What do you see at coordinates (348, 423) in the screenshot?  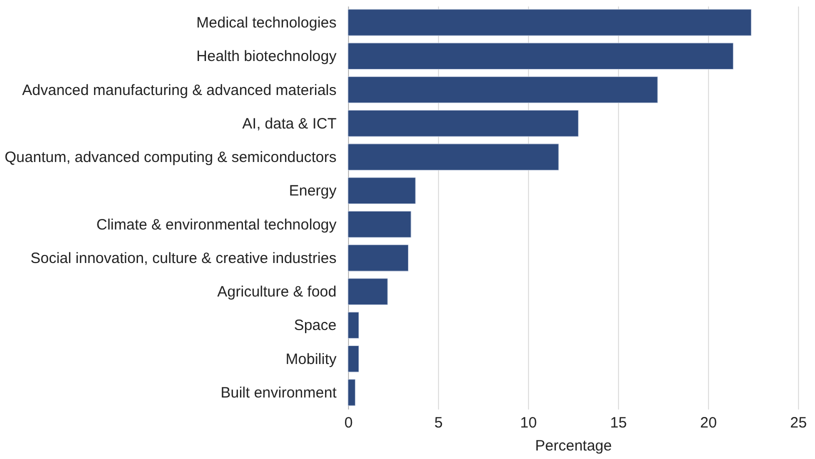 I see `x-tick-label: 0` at bounding box center [348, 423].